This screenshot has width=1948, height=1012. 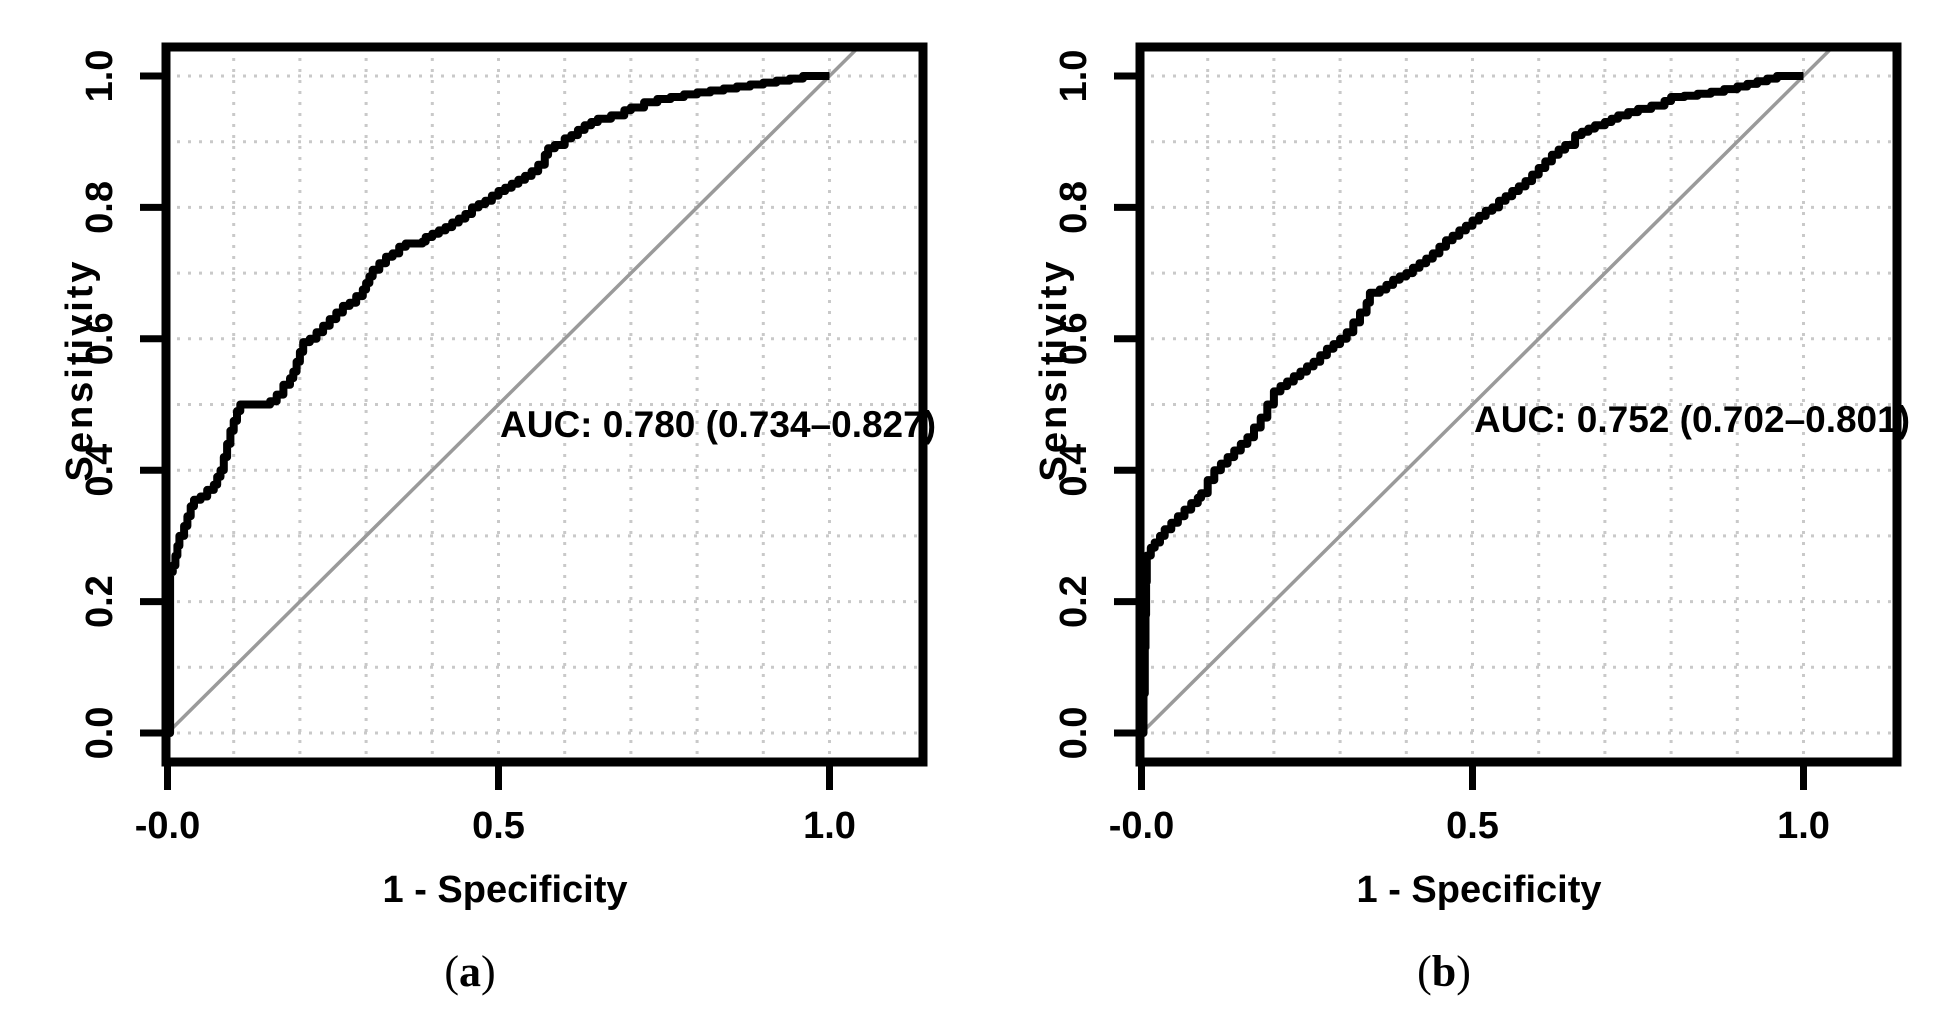 What do you see at coordinates (718, 424) in the screenshot?
I see `auc-annotation: AUC: 0.780 (0.734–0.827)` at bounding box center [718, 424].